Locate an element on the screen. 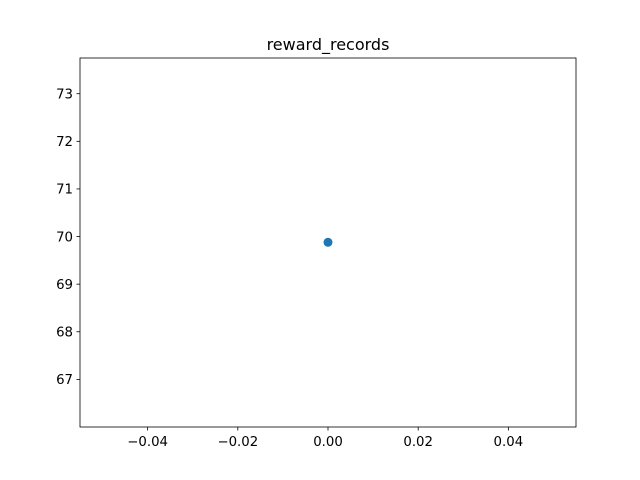 Image resolution: width=640 pixels, height=480 pixels. x-axis: −0.04 −0.02 0.00 0.02 0.04 is located at coordinates (325, 438).